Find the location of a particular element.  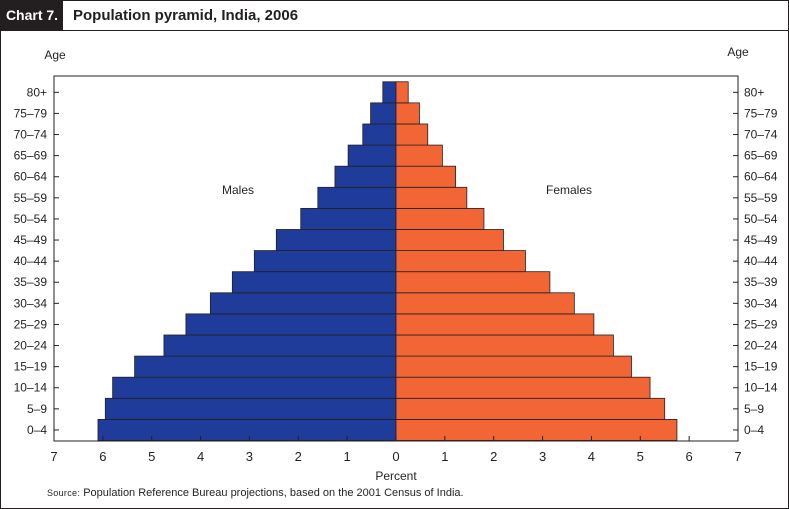

y-axis-title-left: Age is located at coordinates (55, 55).